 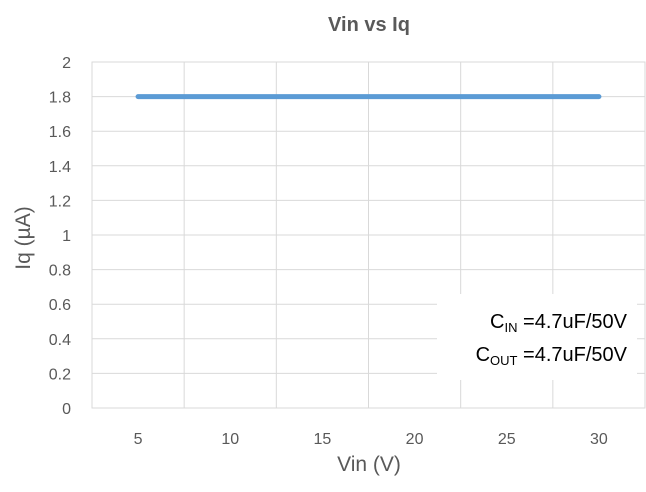 What do you see at coordinates (60, 201) in the screenshot?
I see `y-tick-label: 1.2` at bounding box center [60, 201].